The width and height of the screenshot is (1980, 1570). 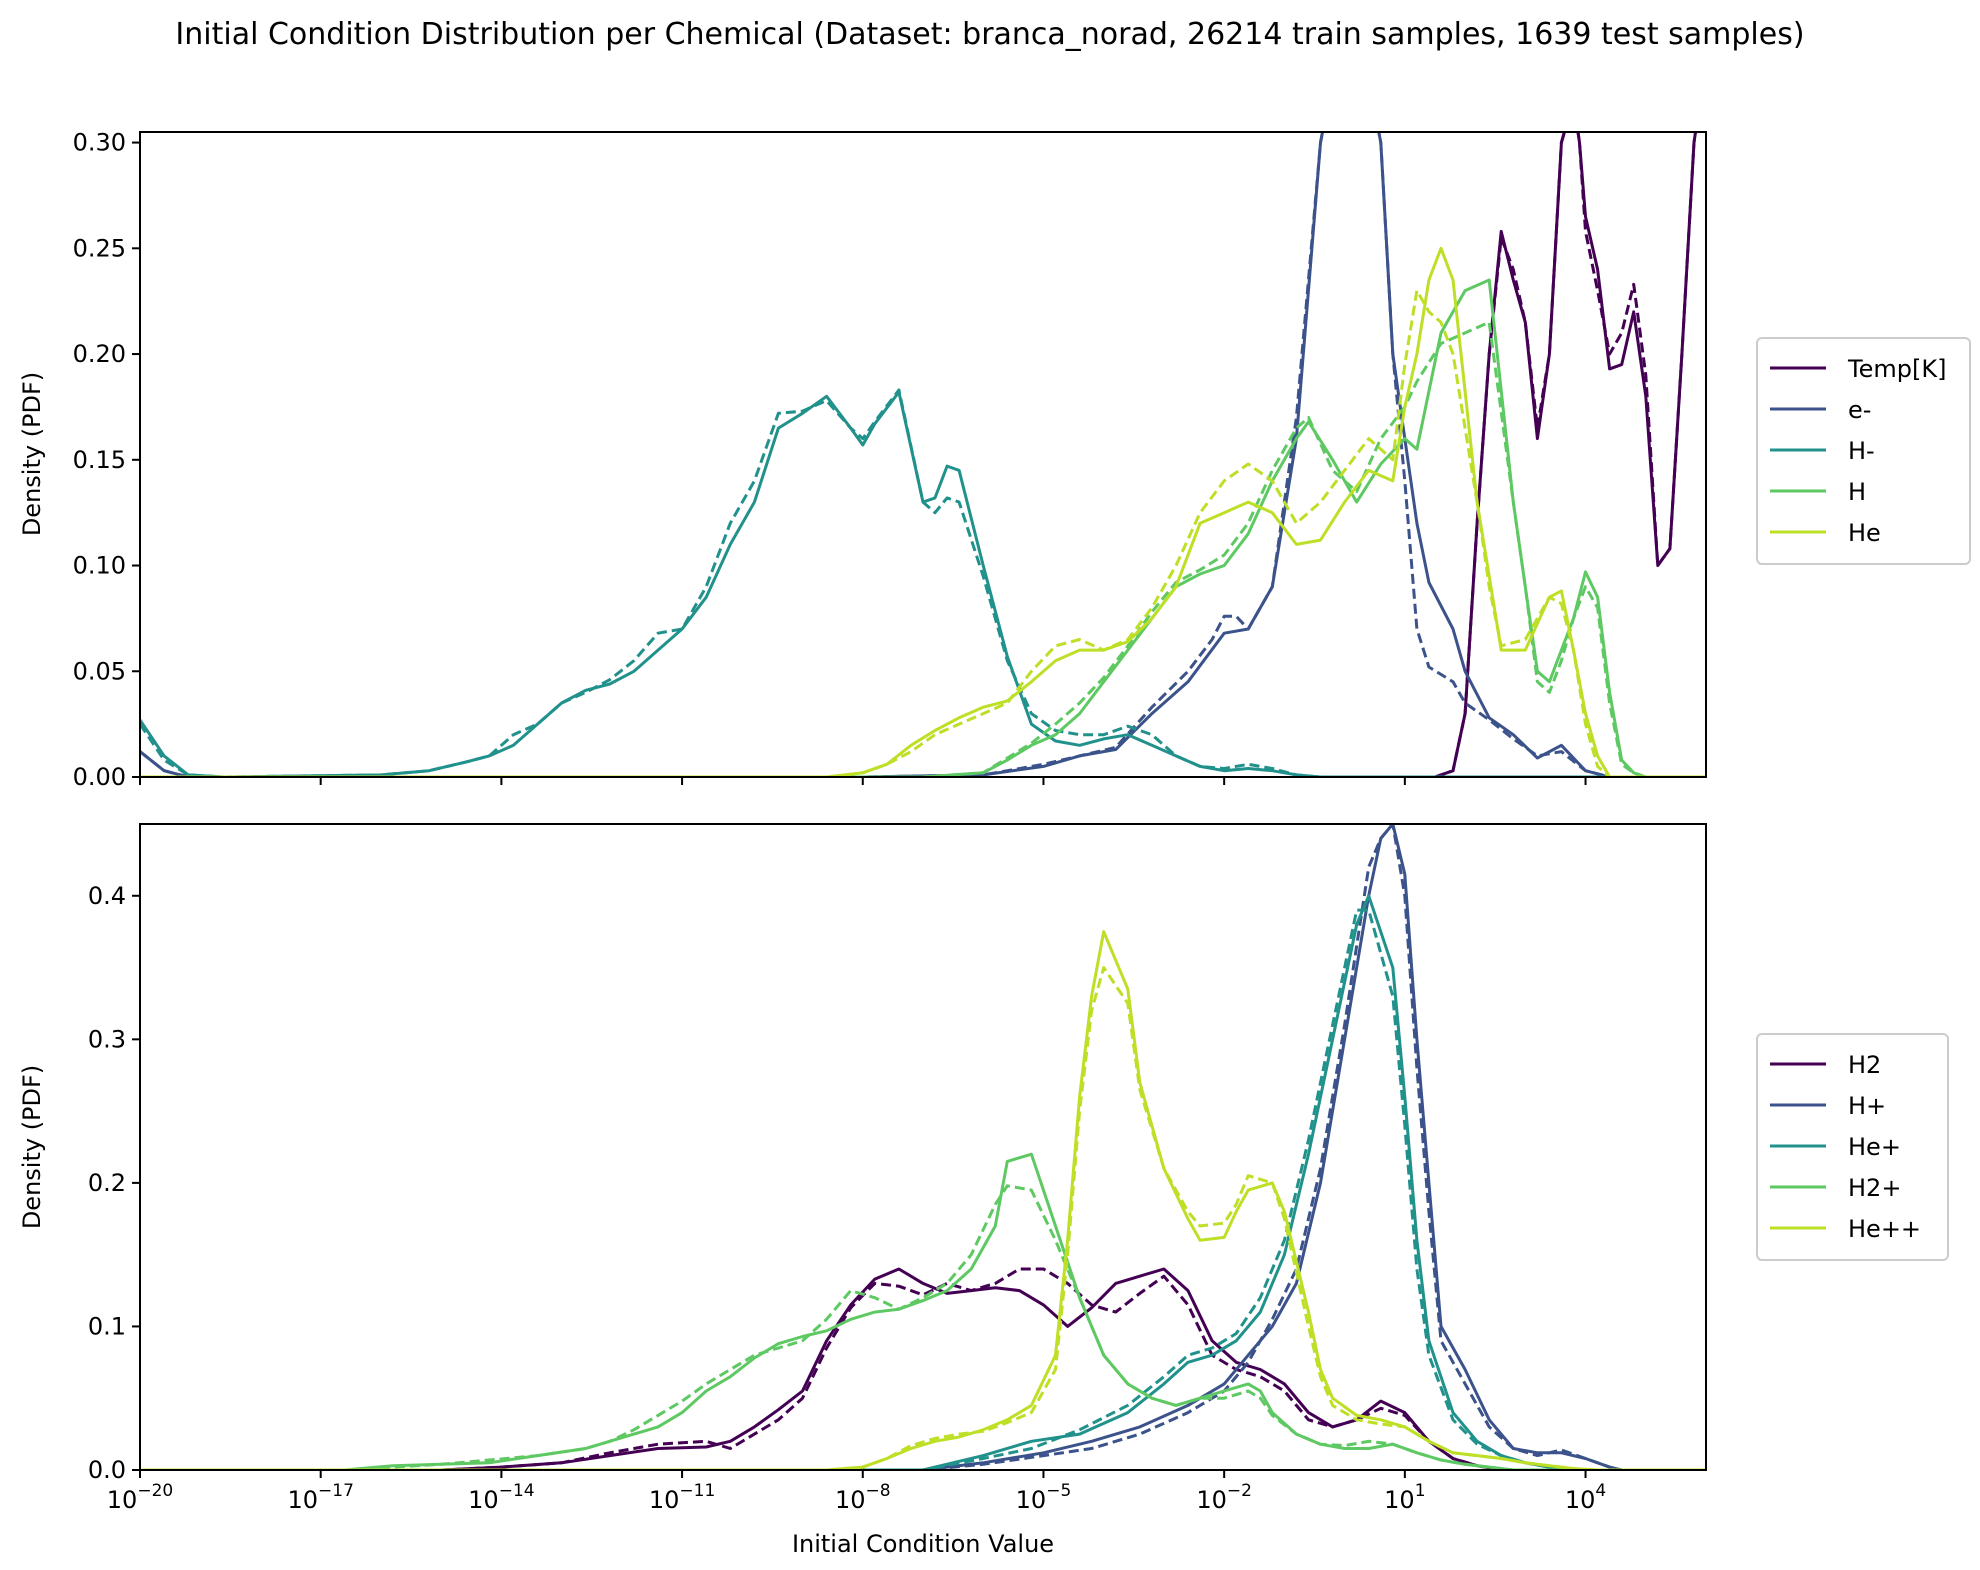 I want to click on y-tick-label: 0.4, so click(x=107, y=896).